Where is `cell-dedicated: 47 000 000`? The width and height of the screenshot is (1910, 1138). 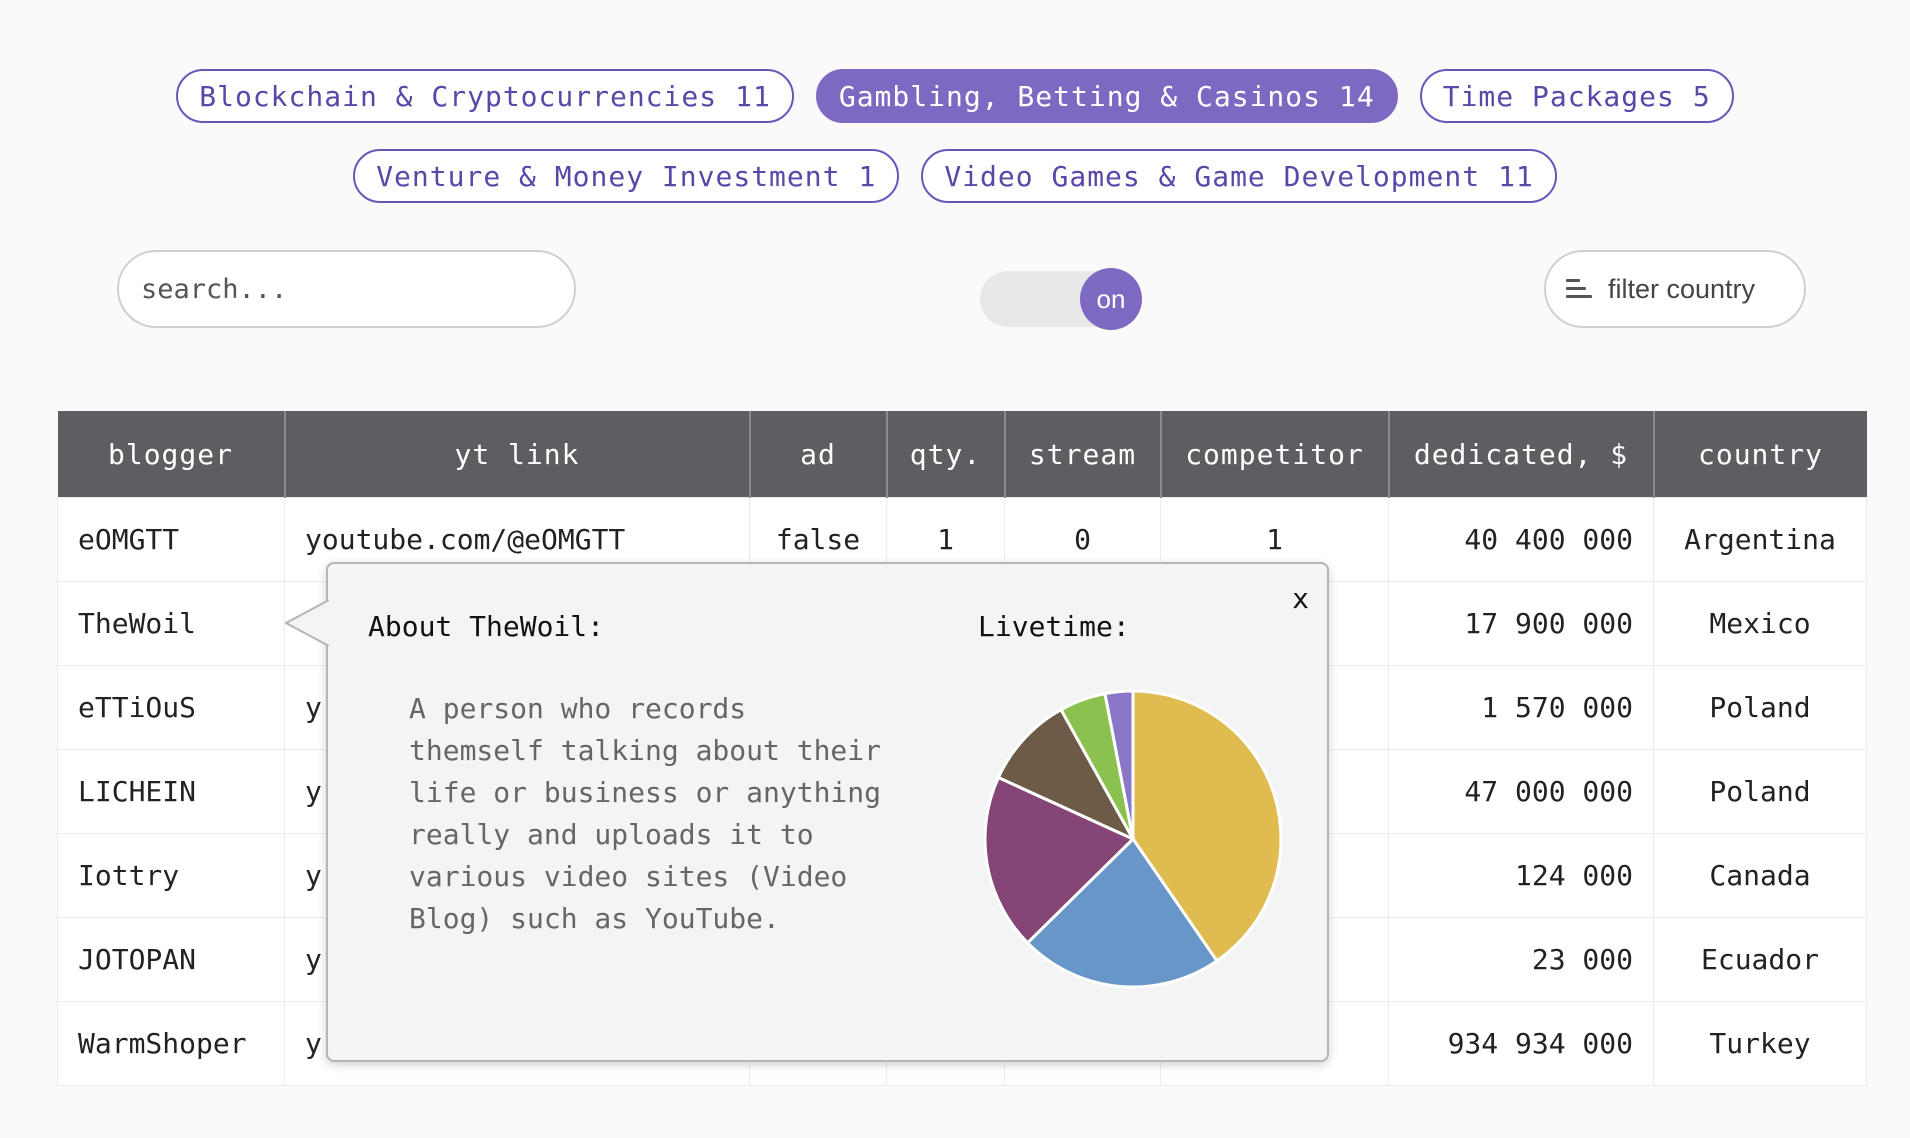
cell-dedicated: 47 000 000 is located at coordinates (1521, 791).